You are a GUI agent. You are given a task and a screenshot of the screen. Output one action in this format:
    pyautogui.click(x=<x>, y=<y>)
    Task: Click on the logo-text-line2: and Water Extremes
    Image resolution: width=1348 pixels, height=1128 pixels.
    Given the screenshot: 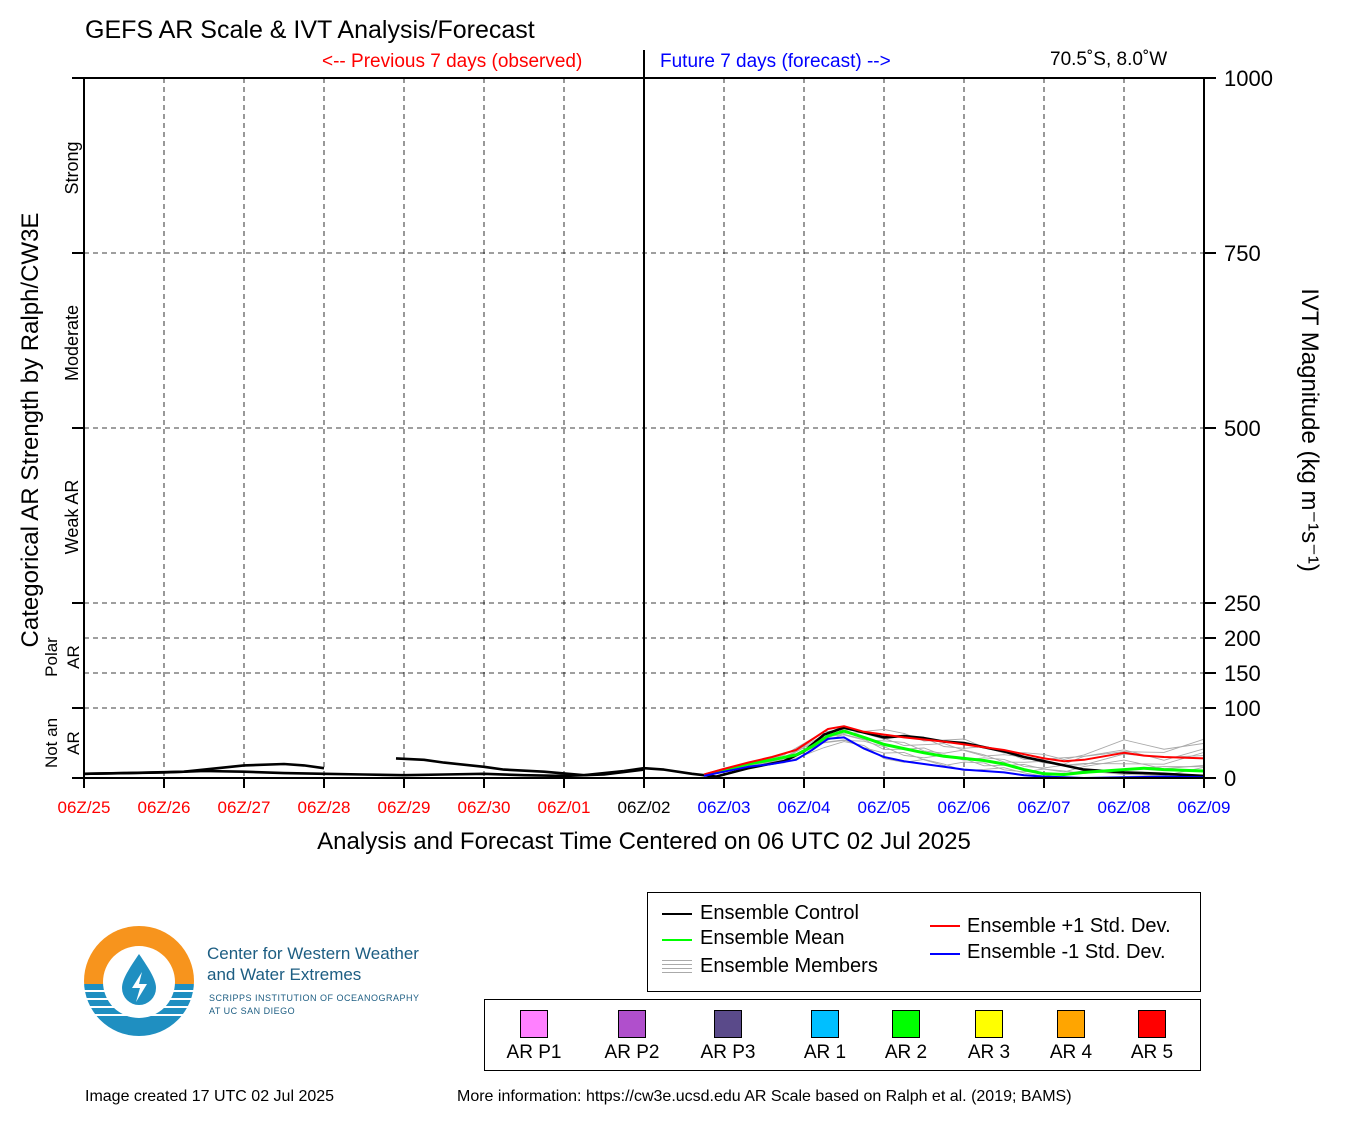 What is the action you would take?
    pyautogui.click(x=284, y=974)
    